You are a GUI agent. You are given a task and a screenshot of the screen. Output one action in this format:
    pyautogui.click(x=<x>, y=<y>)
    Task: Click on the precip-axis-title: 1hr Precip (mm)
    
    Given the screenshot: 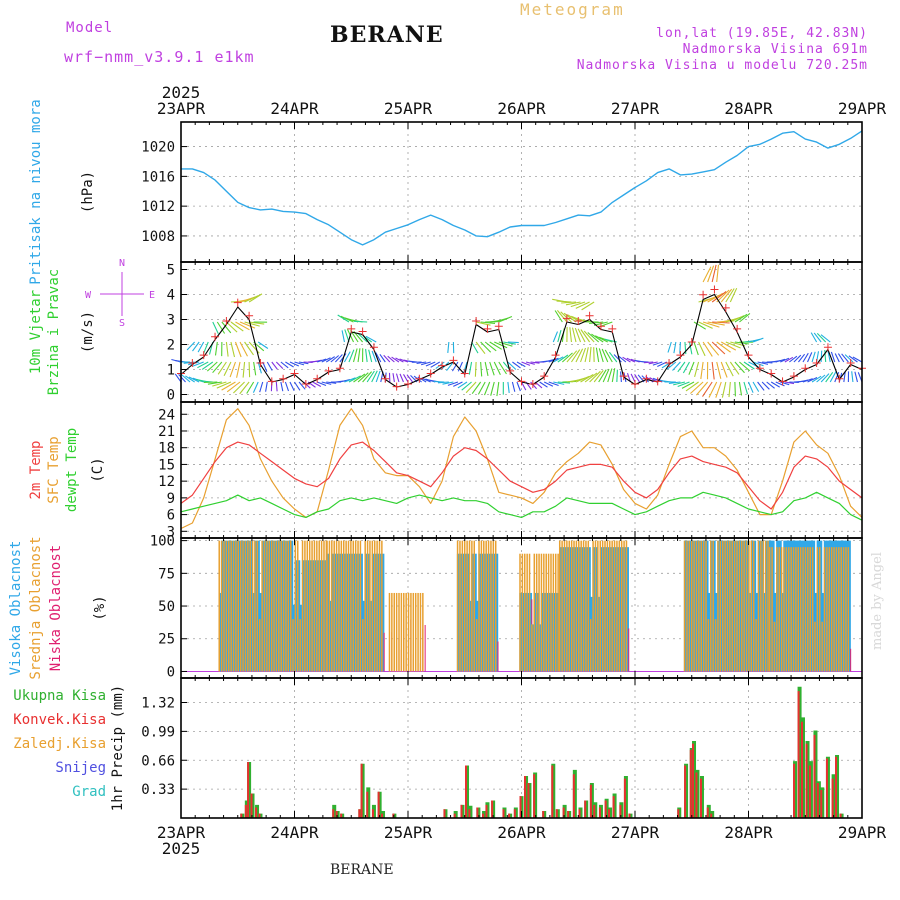 What is the action you would take?
    pyautogui.click(x=118, y=748)
    